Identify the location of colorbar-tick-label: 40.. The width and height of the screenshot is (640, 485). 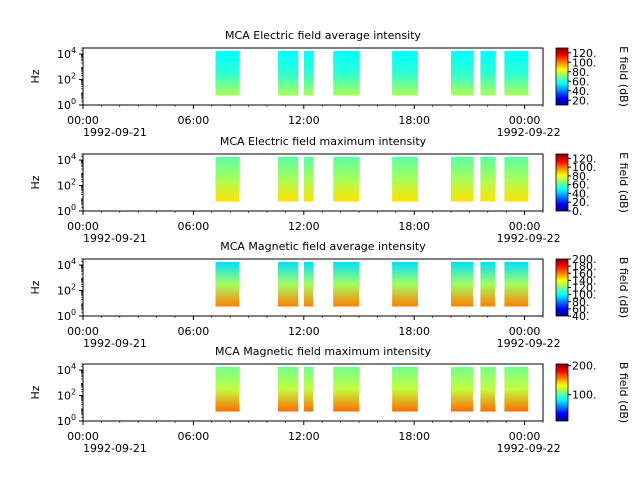
(581, 91).